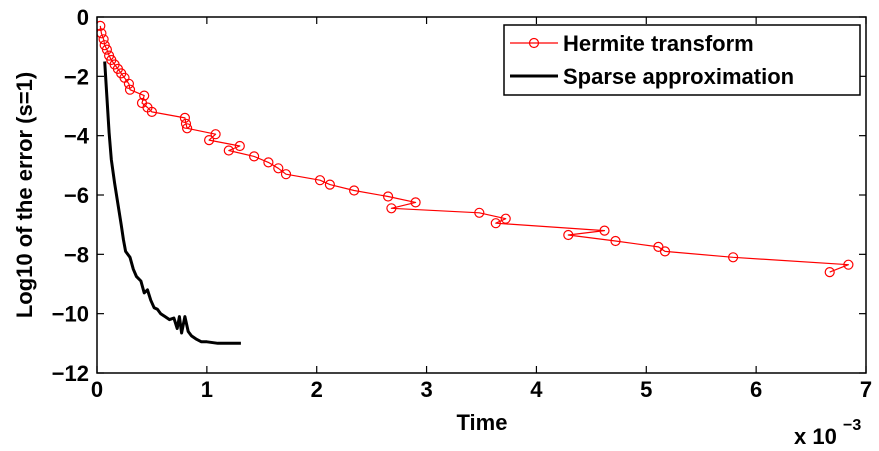 This screenshot has height=451, width=879. I want to click on y-tick-label: 0, so click(83, 17).